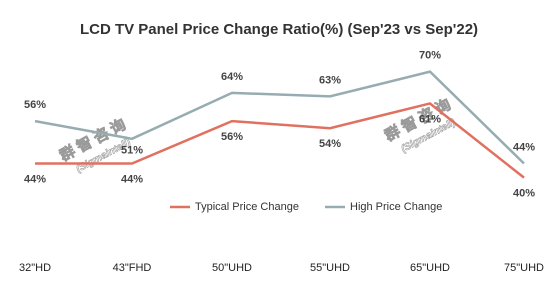 The image size is (558, 291). What do you see at coordinates (430, 119) in the screenshot?
I see `data-label: 61%` at bounding box center [430, 119].